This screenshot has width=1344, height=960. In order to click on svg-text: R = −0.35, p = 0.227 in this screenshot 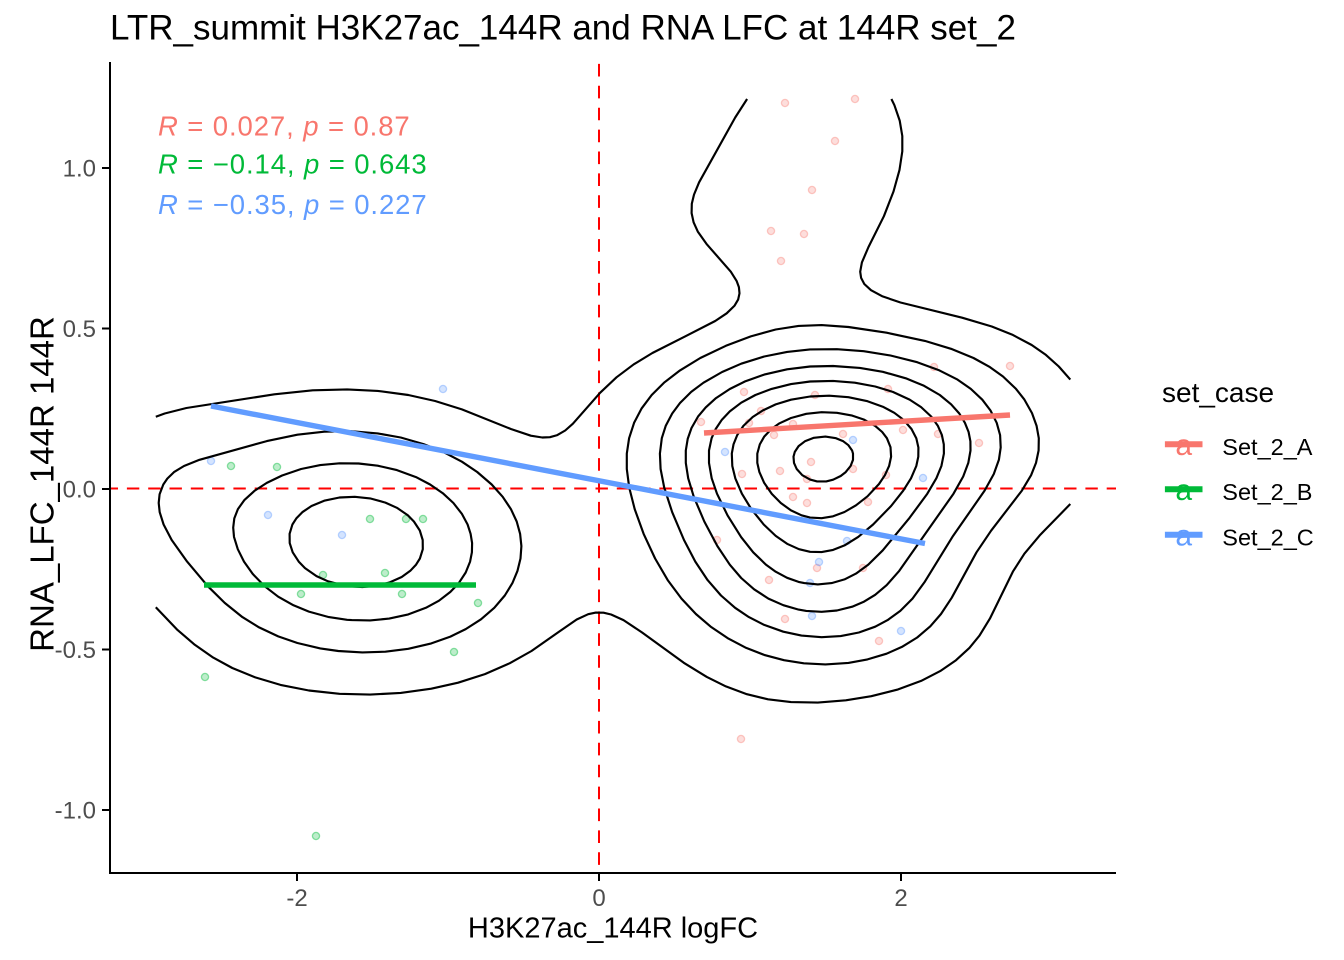, I will do `click(293, 204)`.